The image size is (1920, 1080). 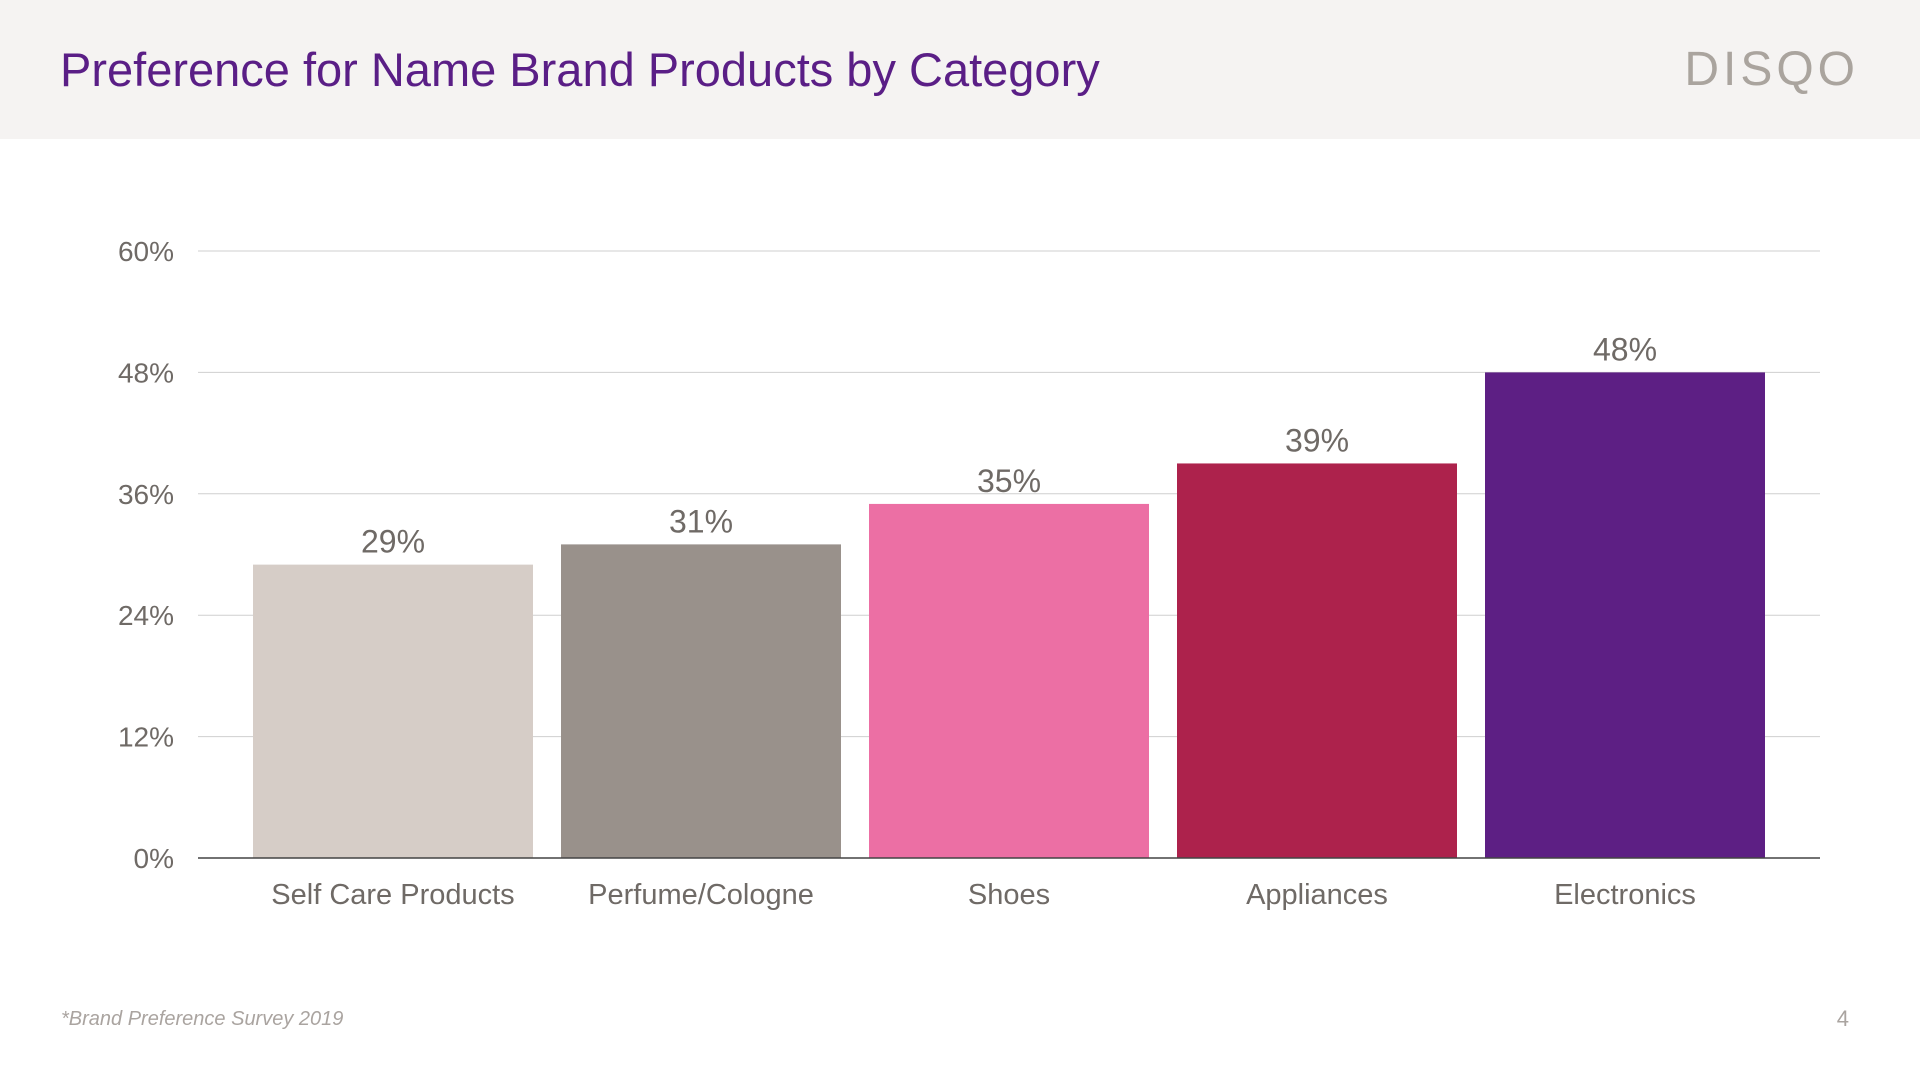 I want to click on x-tick-label: Self Care Products, so click(x=392, y=895).